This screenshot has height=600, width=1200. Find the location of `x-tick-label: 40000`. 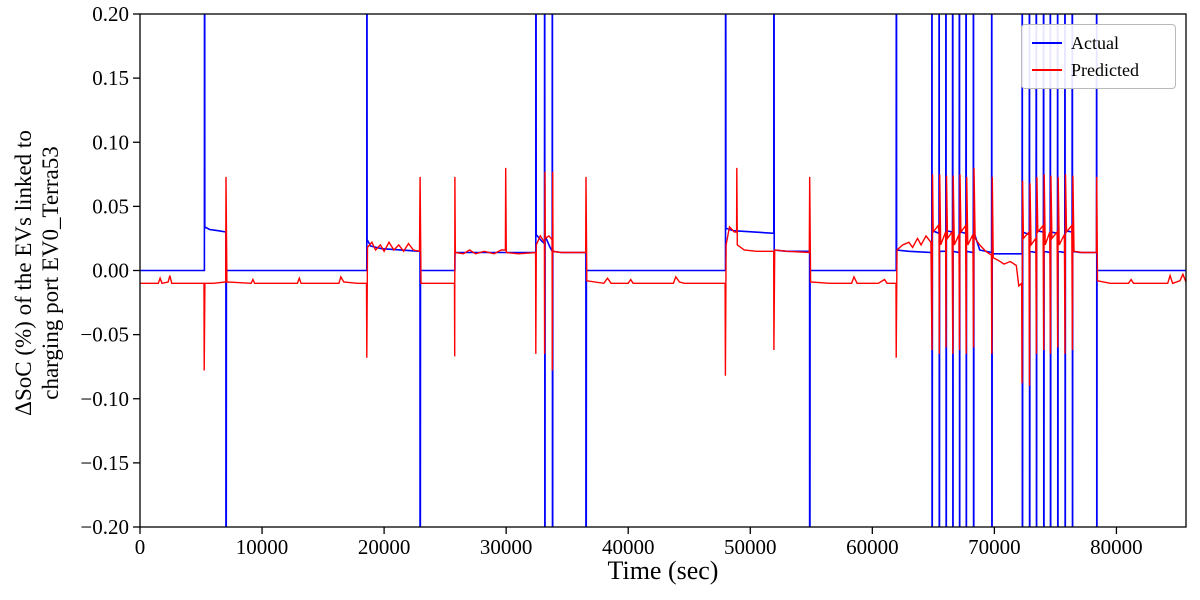

x-tick-label: 40000 is located at coordinates (628, 547).